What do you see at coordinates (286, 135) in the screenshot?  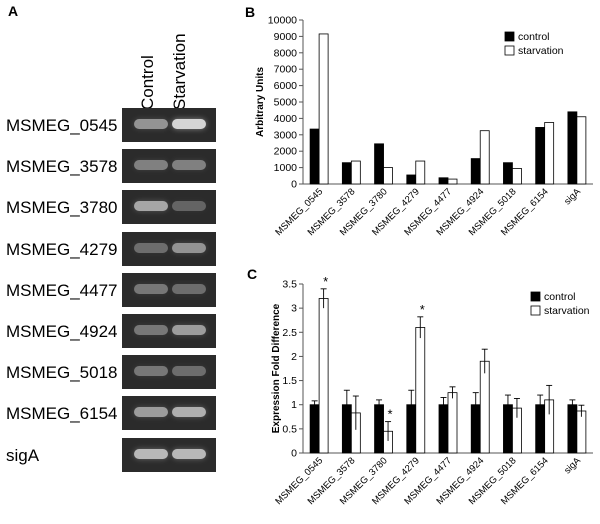 I see `y-tick-label: 3000` at bounding box center [286, 135].